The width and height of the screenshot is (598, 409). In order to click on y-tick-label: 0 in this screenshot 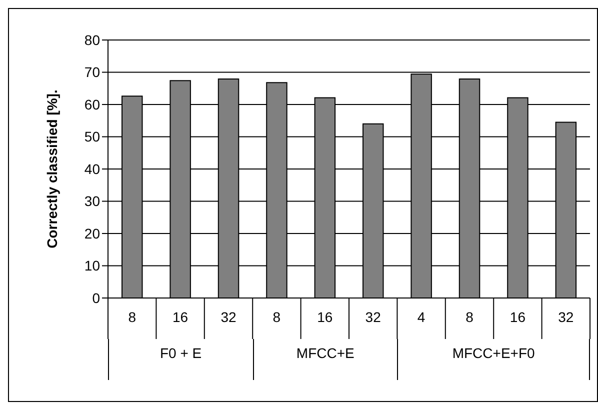, I will do `click(96, 298)`.